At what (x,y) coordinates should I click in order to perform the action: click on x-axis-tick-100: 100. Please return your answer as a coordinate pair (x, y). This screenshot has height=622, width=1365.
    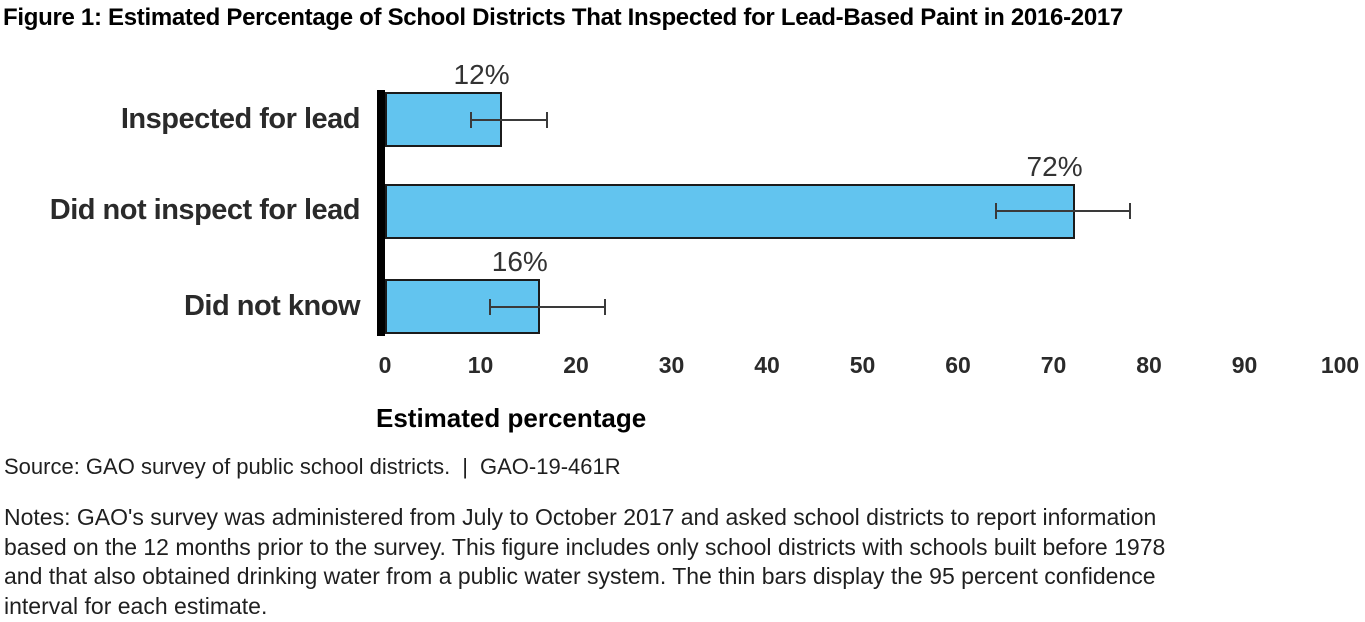
    Looking at the image, I should click on (1340, 365).